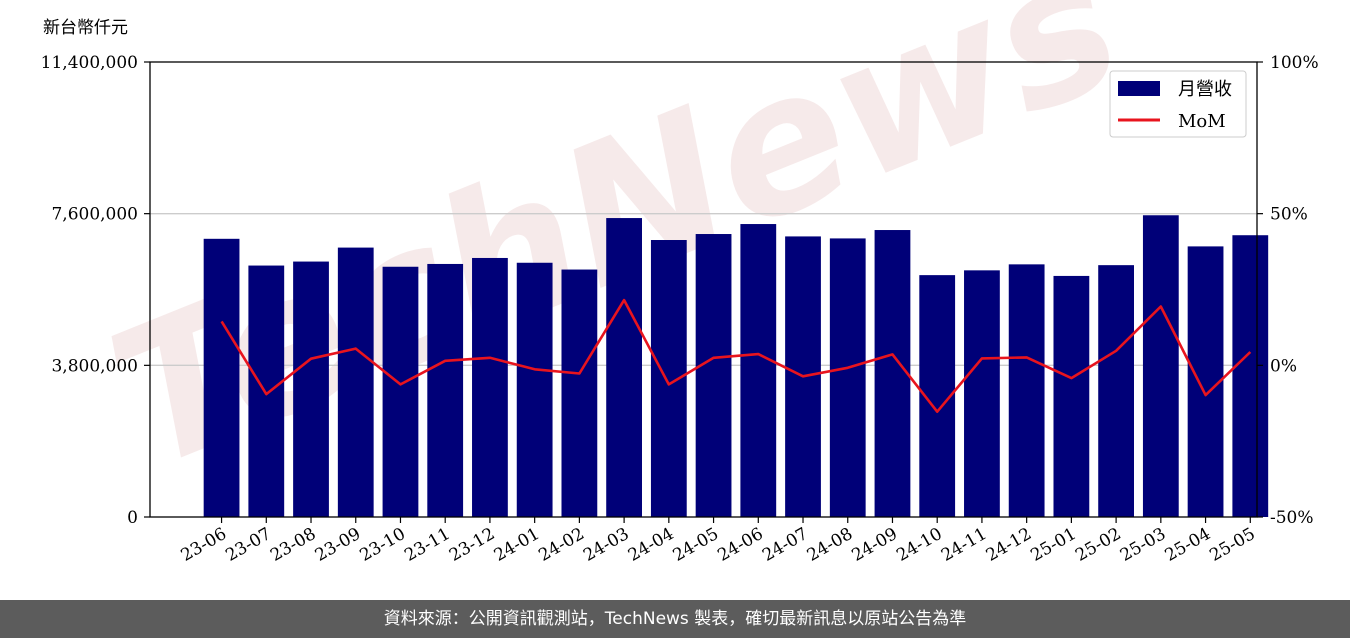  Describe the element at coordinates (472, 545) in the screenshot. I see `x-tick-label: 23-12` at that location.